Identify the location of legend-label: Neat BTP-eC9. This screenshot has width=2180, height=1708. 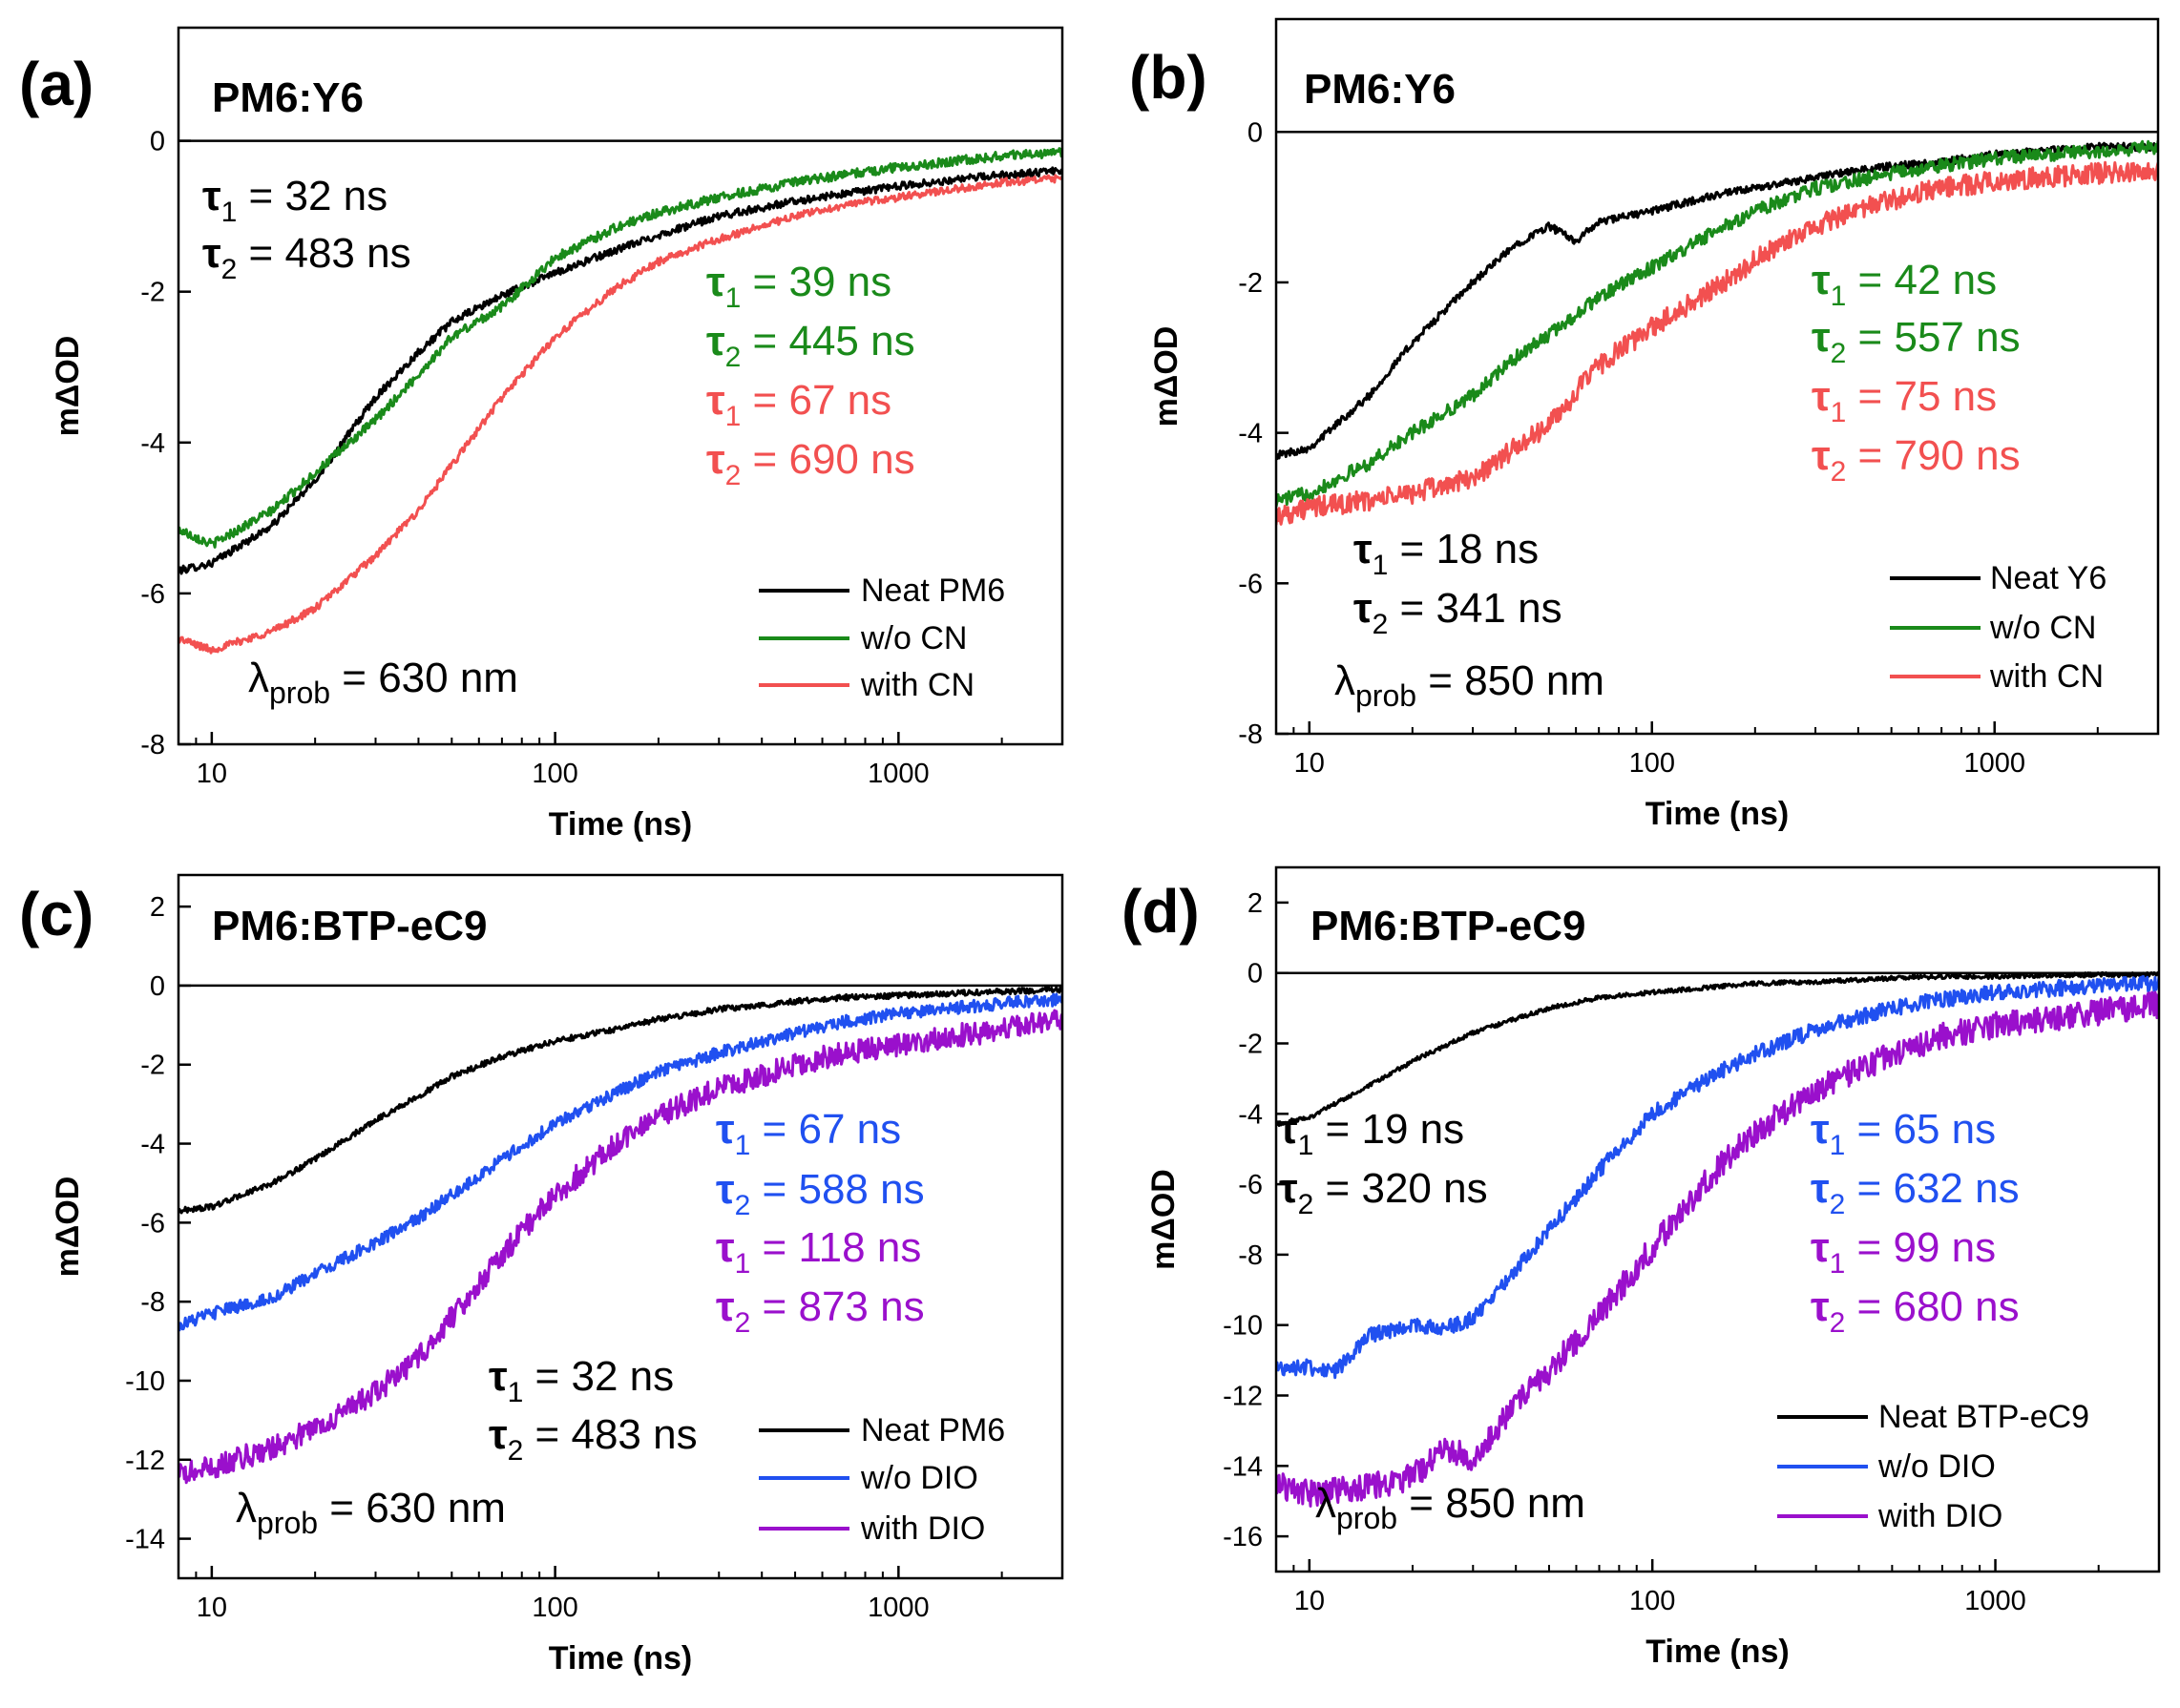
(1983, 1417).